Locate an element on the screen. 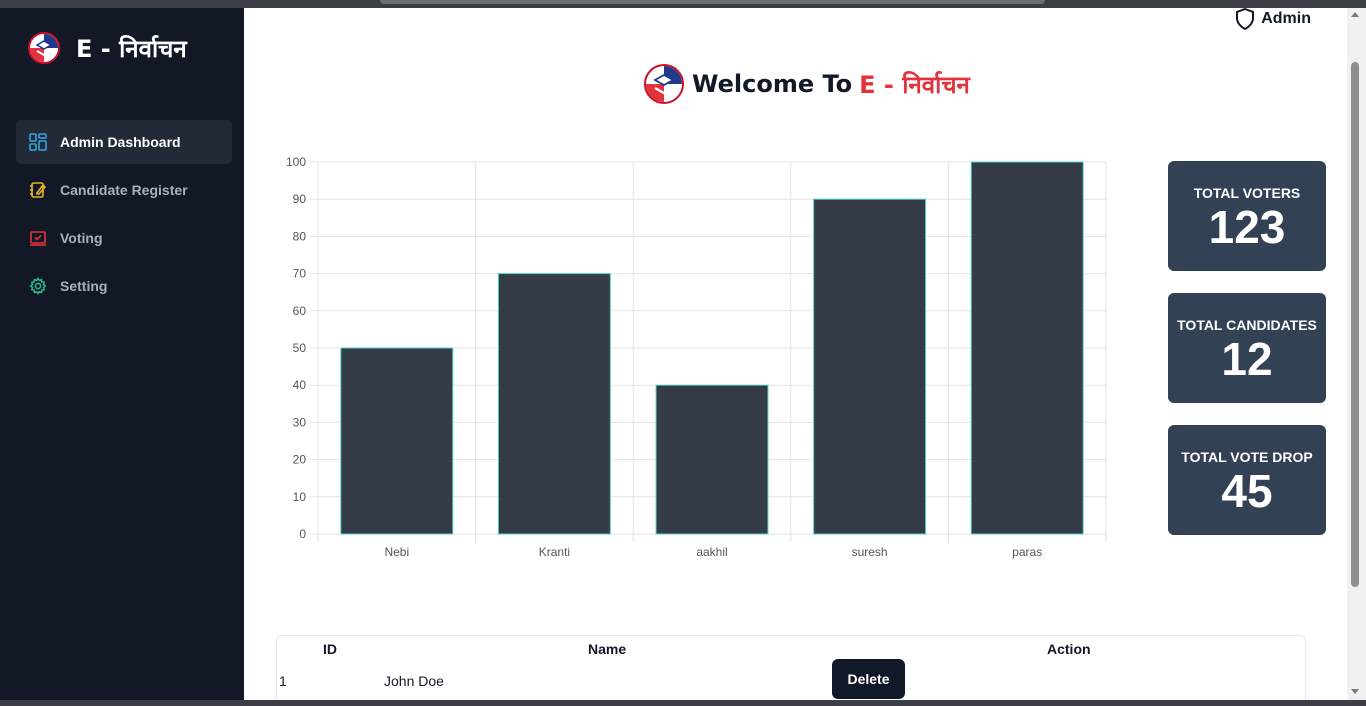 The height and width of the screenshot is (706, 1366). sidebar-item-candidate-register: Candidate Register is located at coordinates (124, 190).